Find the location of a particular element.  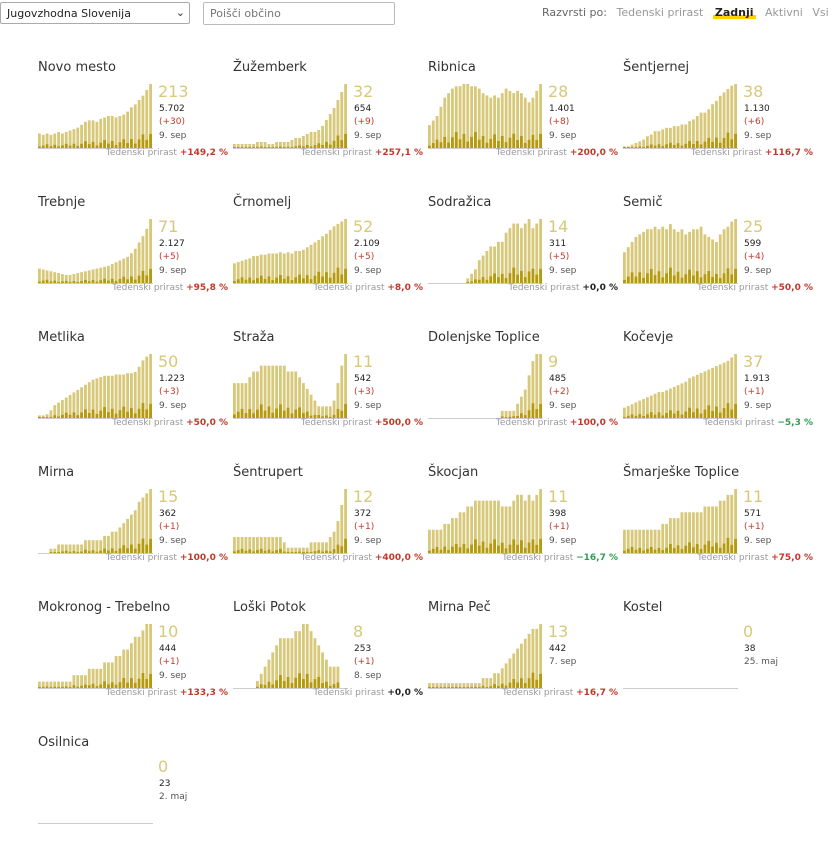

municipality-card: Kostel 0 38 25. maj is located at coordinates (718, 665).